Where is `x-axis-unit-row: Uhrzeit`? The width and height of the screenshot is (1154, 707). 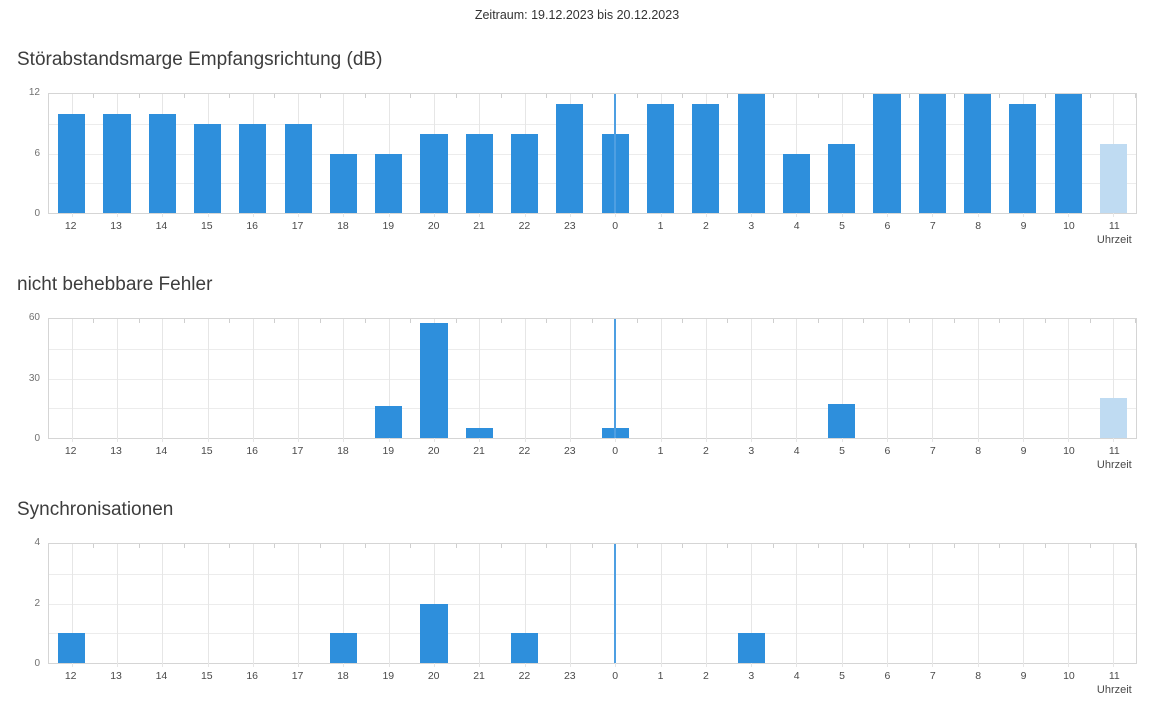
x-axis-unit-row: Uhrzeit is located at coordinates (592, 240).